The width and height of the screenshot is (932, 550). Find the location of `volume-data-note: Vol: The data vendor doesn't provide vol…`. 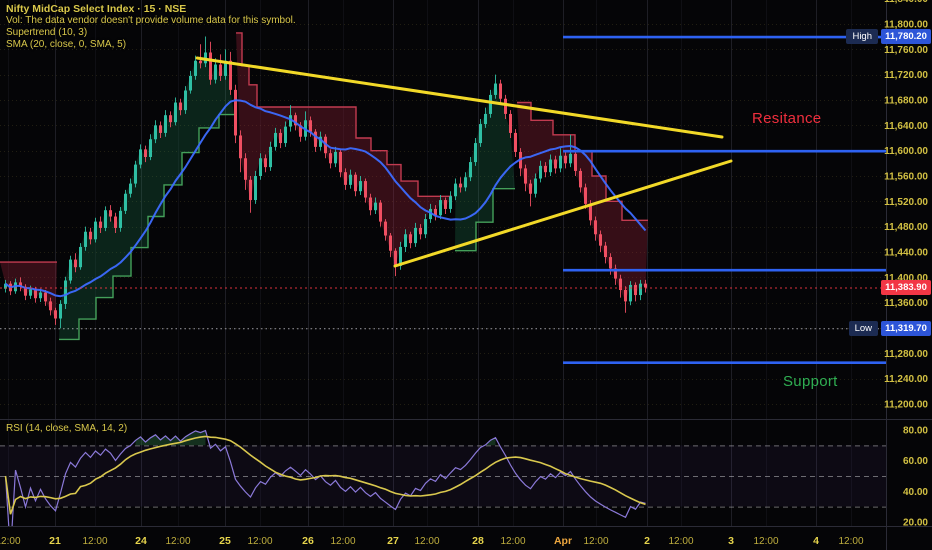

volume-data-note: Vol: The data vendor doesn't provide vol… is located at coordinates (151, 20).